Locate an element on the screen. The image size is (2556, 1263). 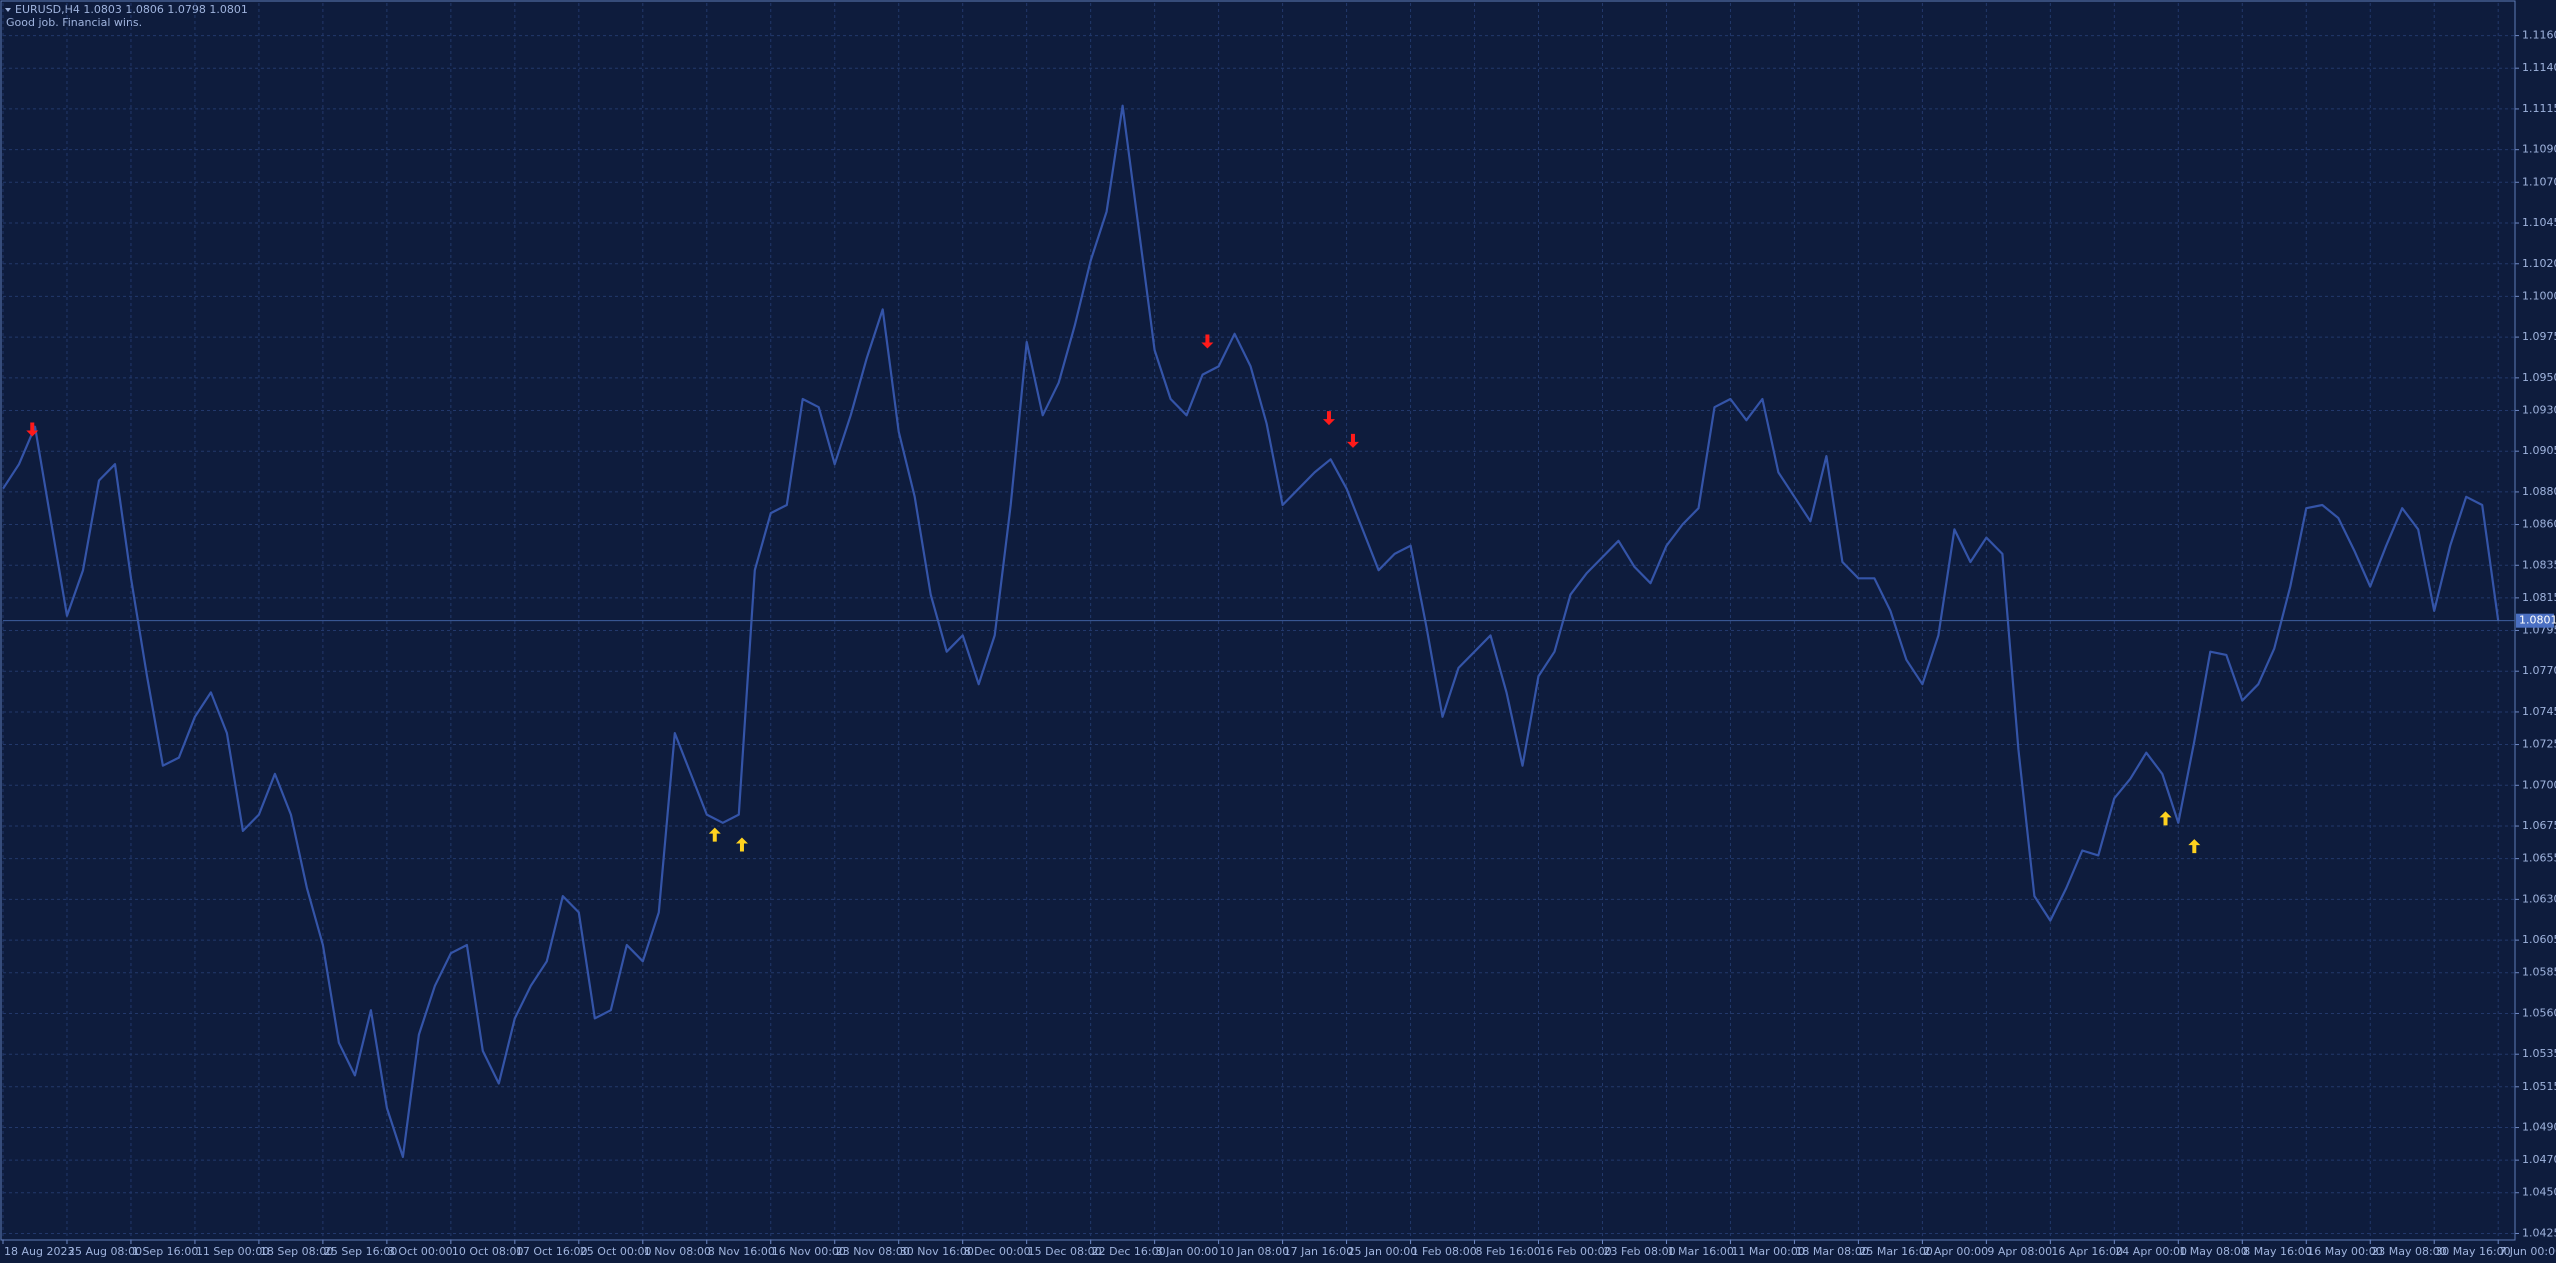
current-price-box is located at coordinates (2535, 620).